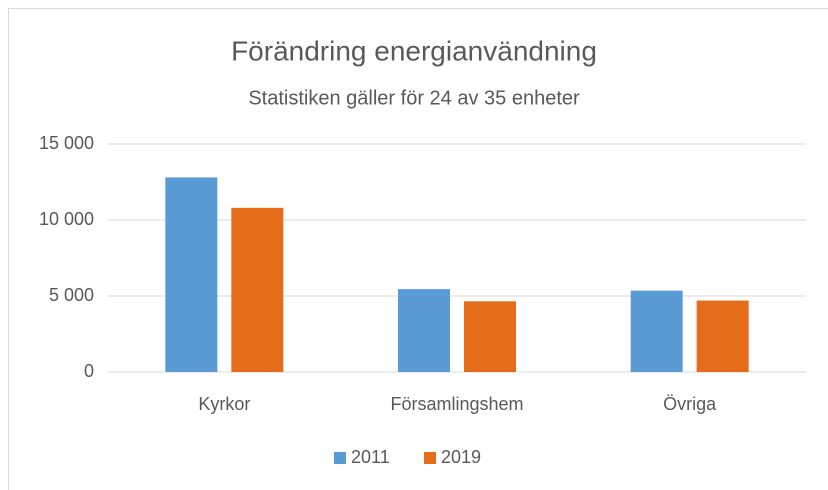  I want to click on y-tick-label: 0, so click(89, 371).